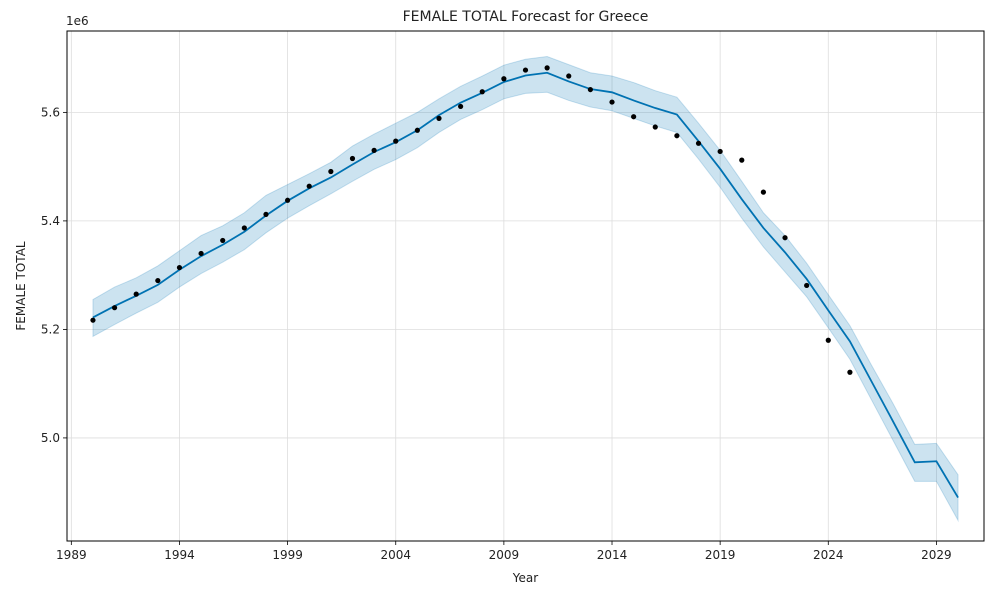 The width and height of the screenshot is (1000, 600). What do you see at coordinates (504, 555) in the screenshot?
I see `x-tick-label: 2009` at bounding box center [504, 555].